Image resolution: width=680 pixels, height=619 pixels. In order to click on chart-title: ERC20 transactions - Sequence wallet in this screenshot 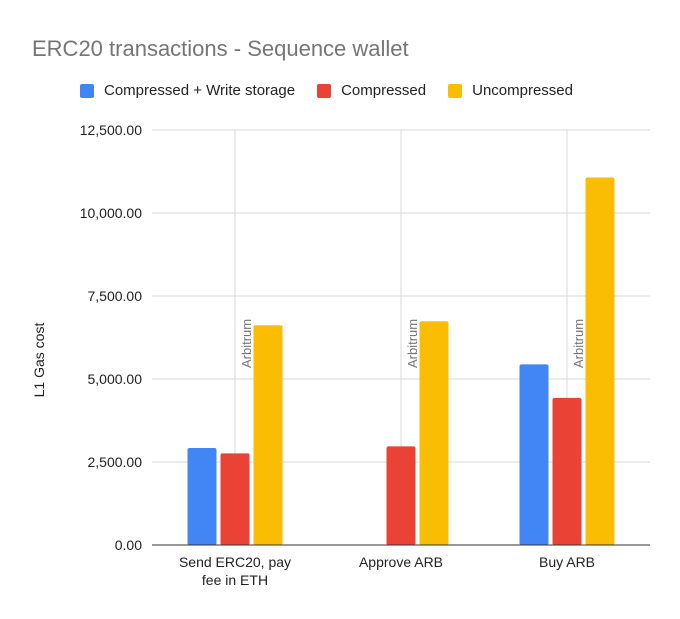, I will do `click(220, 48)`.